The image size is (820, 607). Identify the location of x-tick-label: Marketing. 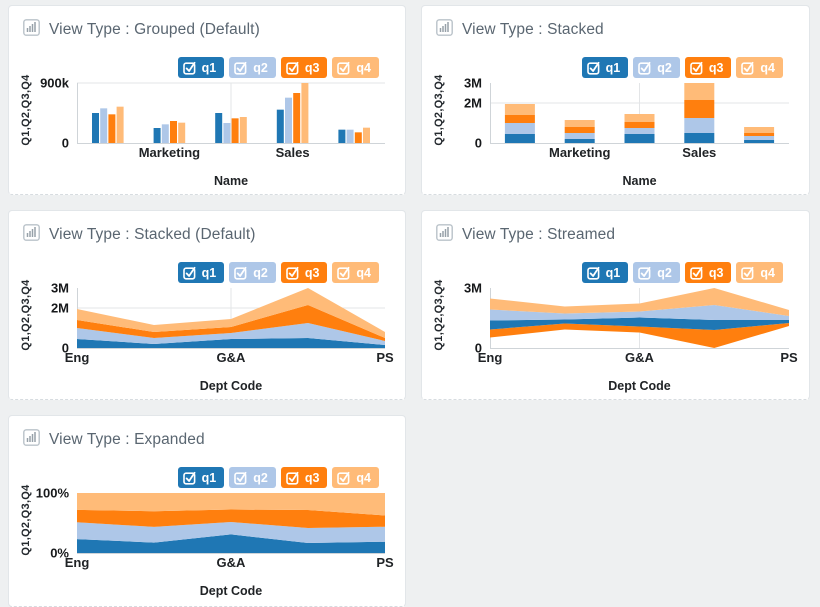
(169, 152).